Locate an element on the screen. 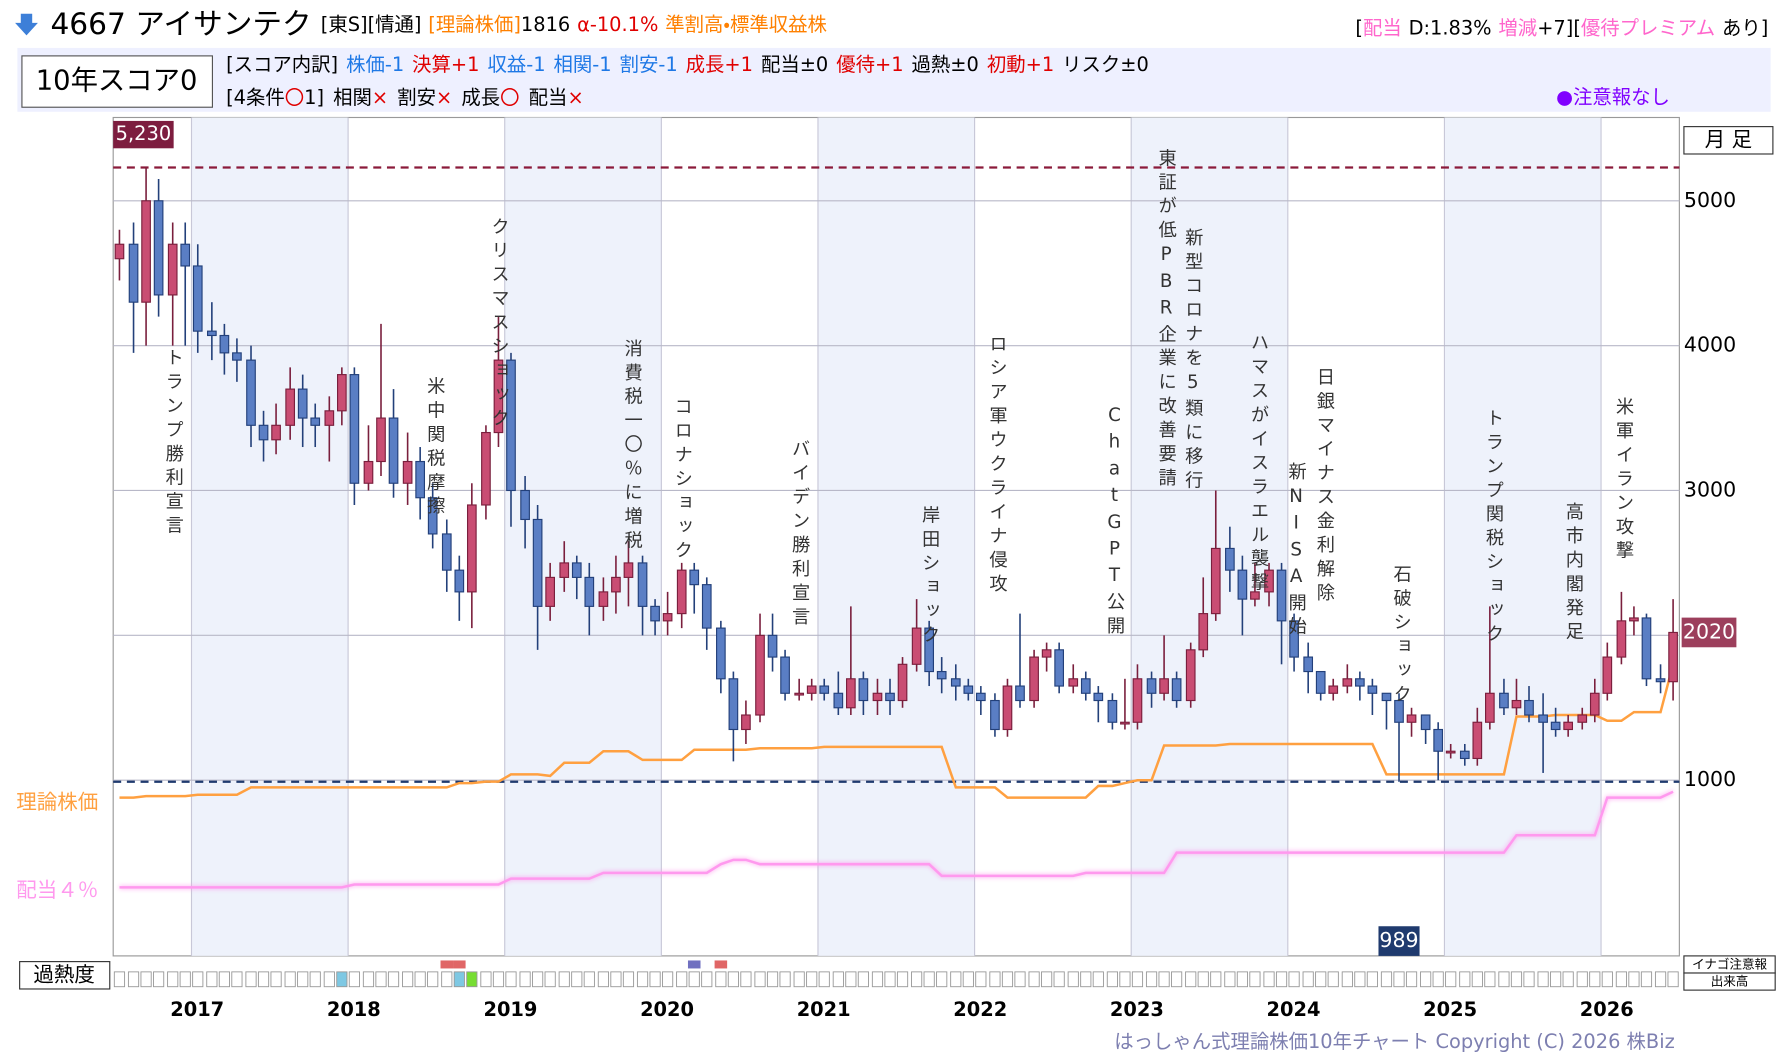 The height and width of the screenshot is (1054, 1780). header-segment: 1816 is located at coordinates (545, 24).